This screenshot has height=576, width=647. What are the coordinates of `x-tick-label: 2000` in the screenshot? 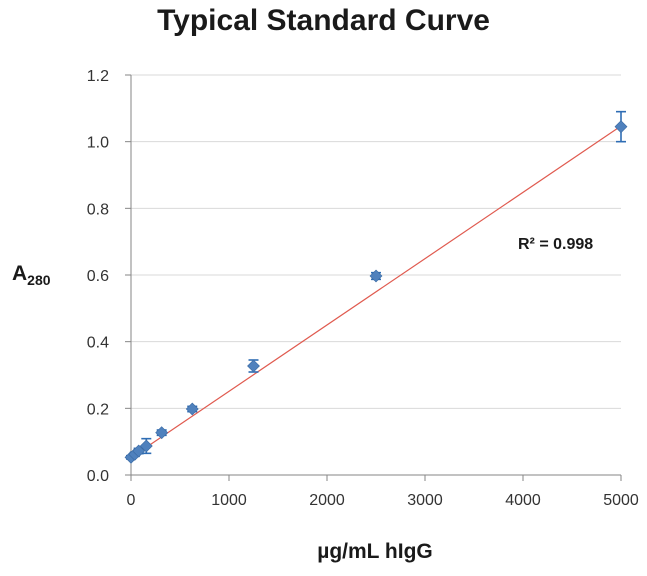 It's located at (327, 500).